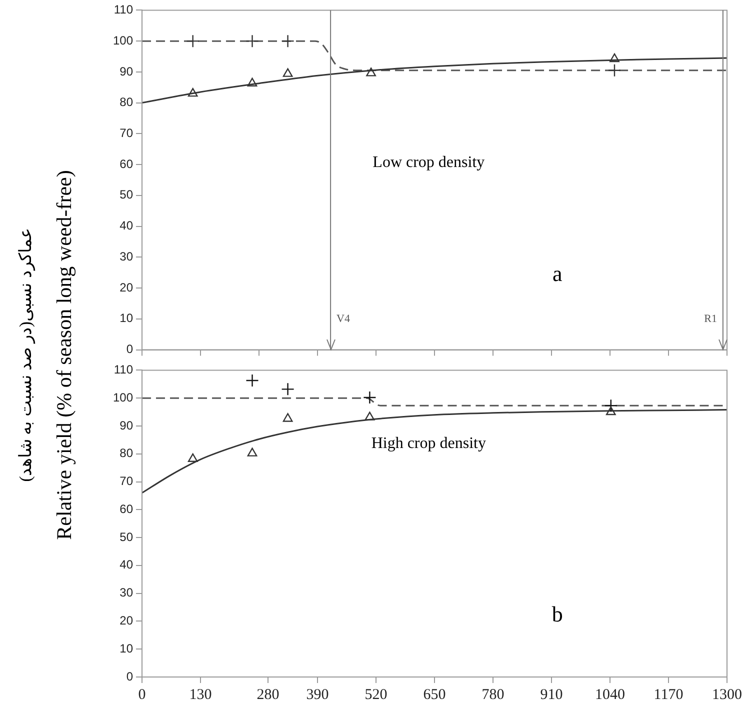 The width and height of the screenshot is (745, 711). What do you see at coordinates (200, 694) in the screenshot?
I see `x-tick-label: 130` at bounding box center [200, 694].